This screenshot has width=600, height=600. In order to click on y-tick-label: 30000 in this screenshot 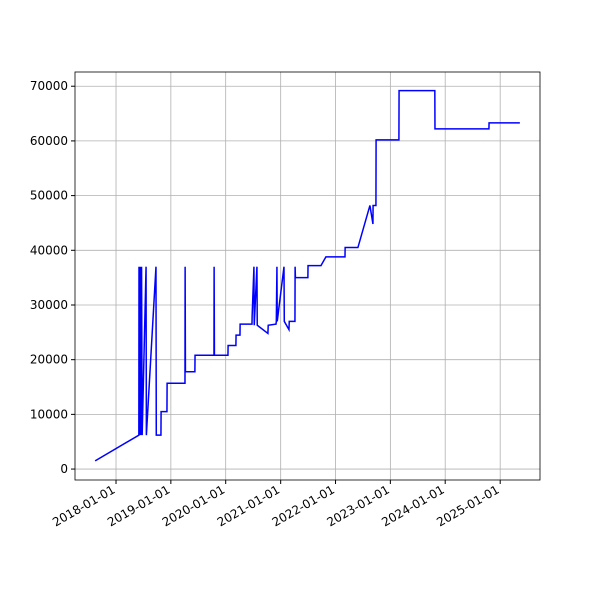, I will do `click(49, 305)`.